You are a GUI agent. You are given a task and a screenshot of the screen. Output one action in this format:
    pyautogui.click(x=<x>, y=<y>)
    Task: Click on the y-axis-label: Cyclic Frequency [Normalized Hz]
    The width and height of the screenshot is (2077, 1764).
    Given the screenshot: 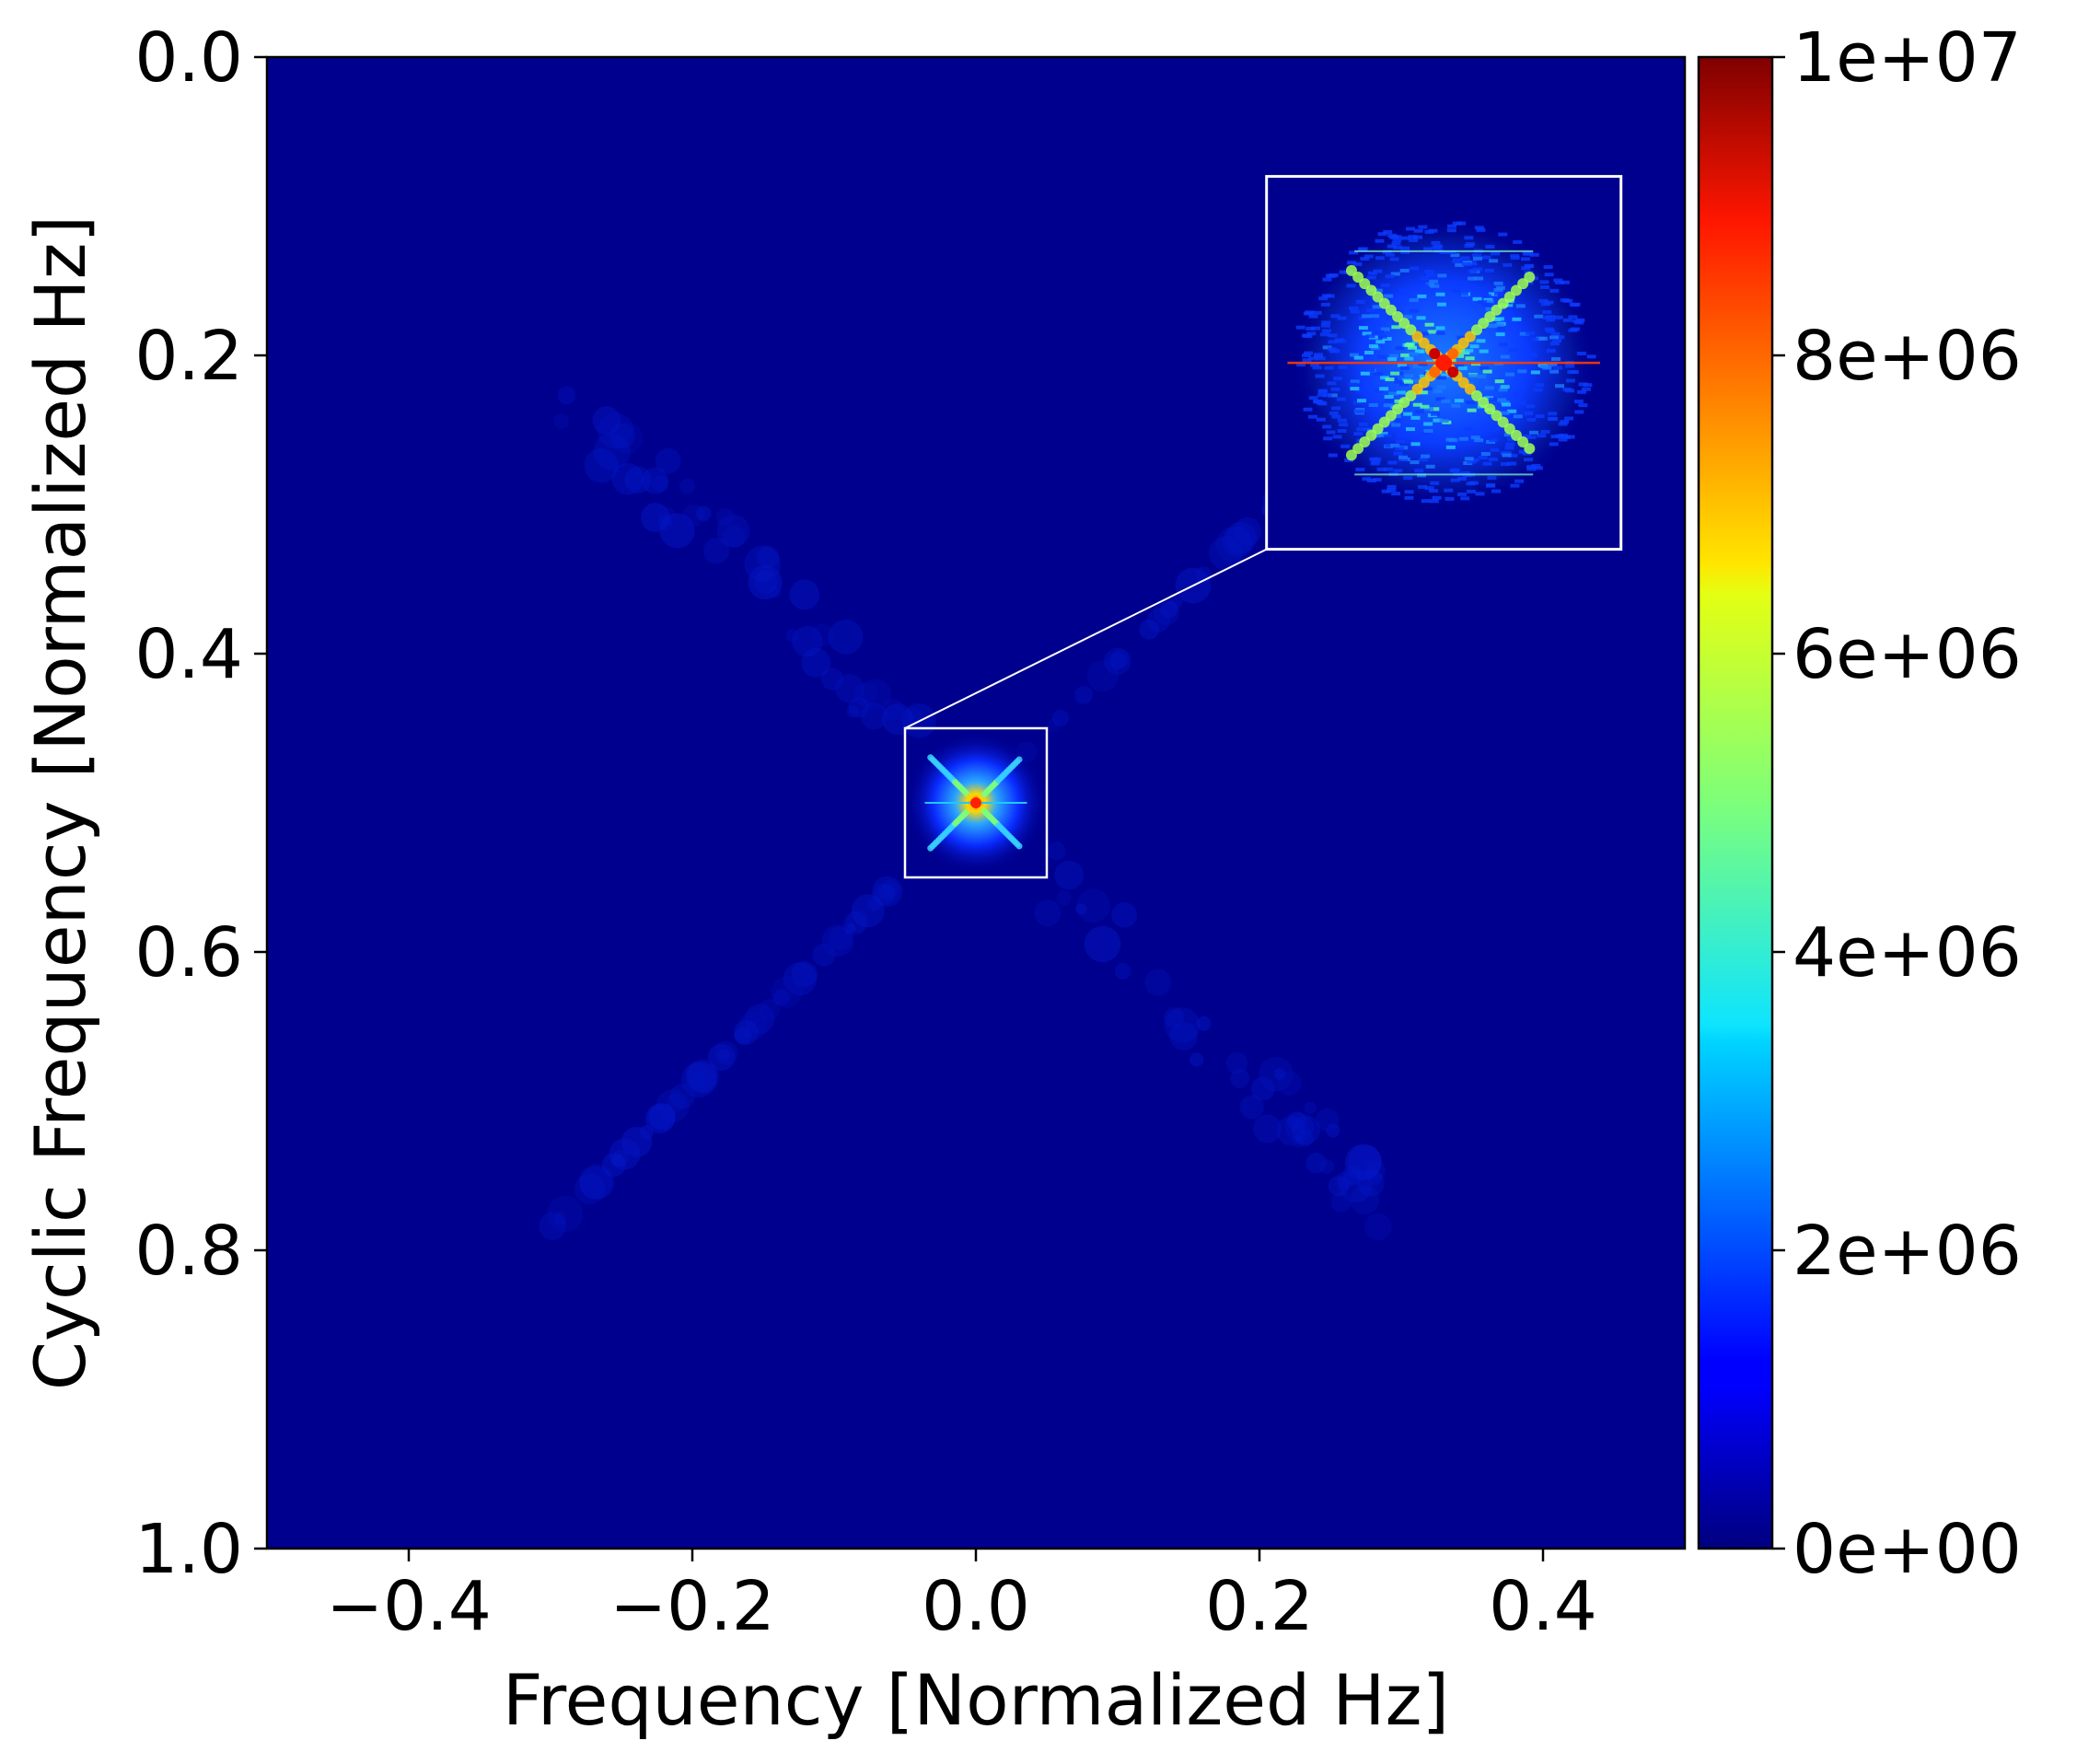 What is the action you would take?
    pyautogui.click(x=60, y=802)
    